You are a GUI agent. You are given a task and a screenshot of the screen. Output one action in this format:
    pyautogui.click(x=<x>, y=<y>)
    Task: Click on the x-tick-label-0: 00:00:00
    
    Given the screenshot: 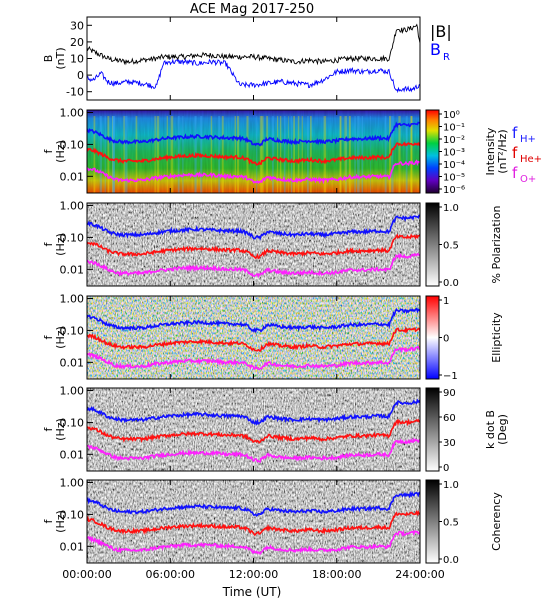 What is the action you would take?
    pyautogui.click(x=86, y=574)
    